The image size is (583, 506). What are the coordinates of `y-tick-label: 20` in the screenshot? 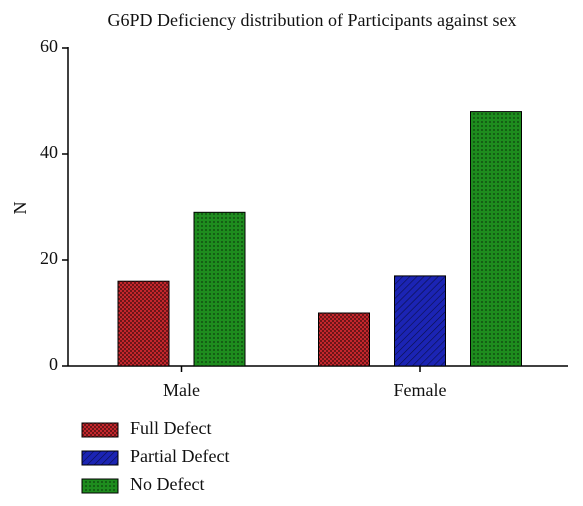 It's located at (49, 258).